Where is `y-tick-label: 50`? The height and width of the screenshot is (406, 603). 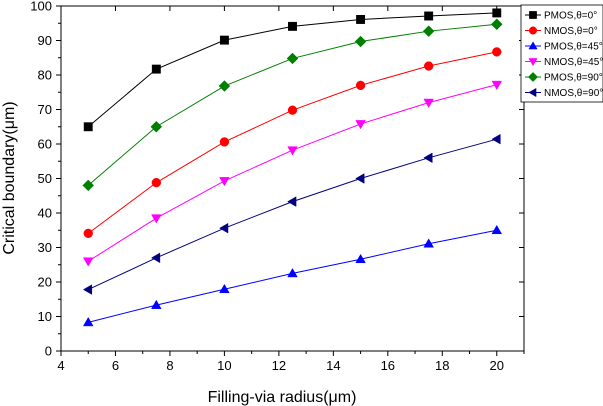 y-tick-label: 50 is located at coordinates (45, 178).